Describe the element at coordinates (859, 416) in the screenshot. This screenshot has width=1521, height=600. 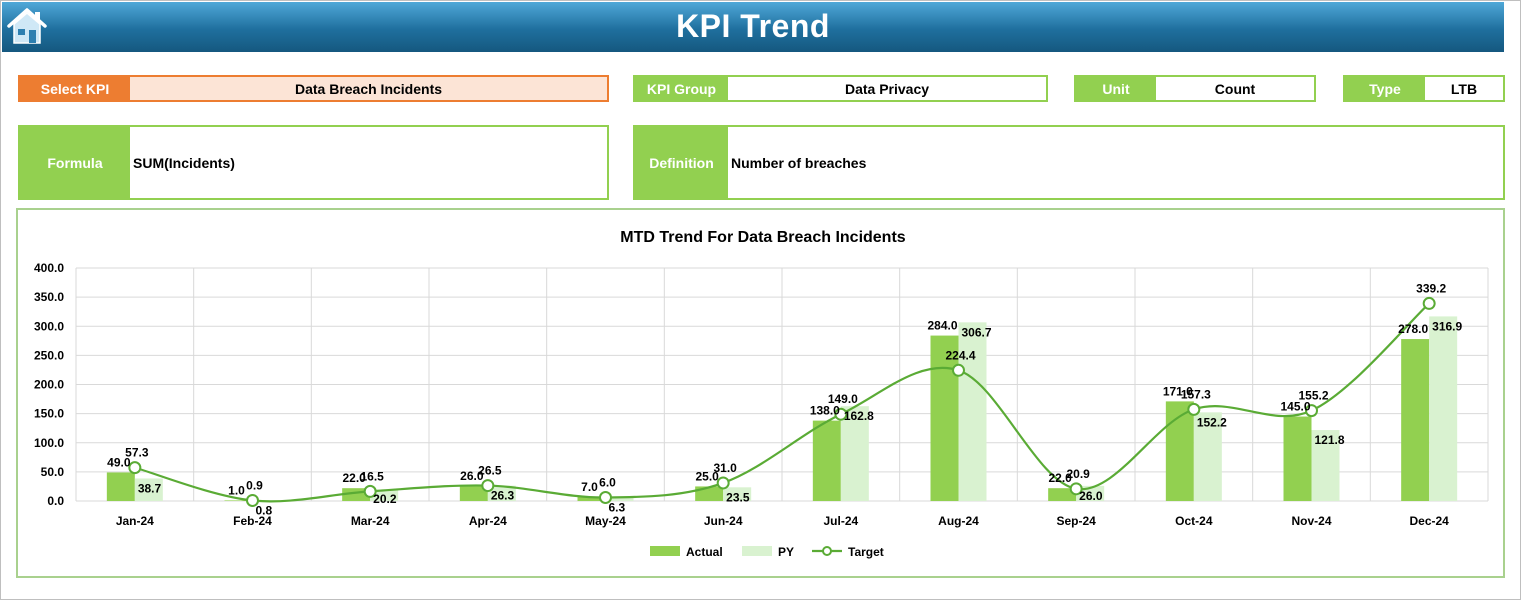
I see `py-data-label: 162.8` at that location.